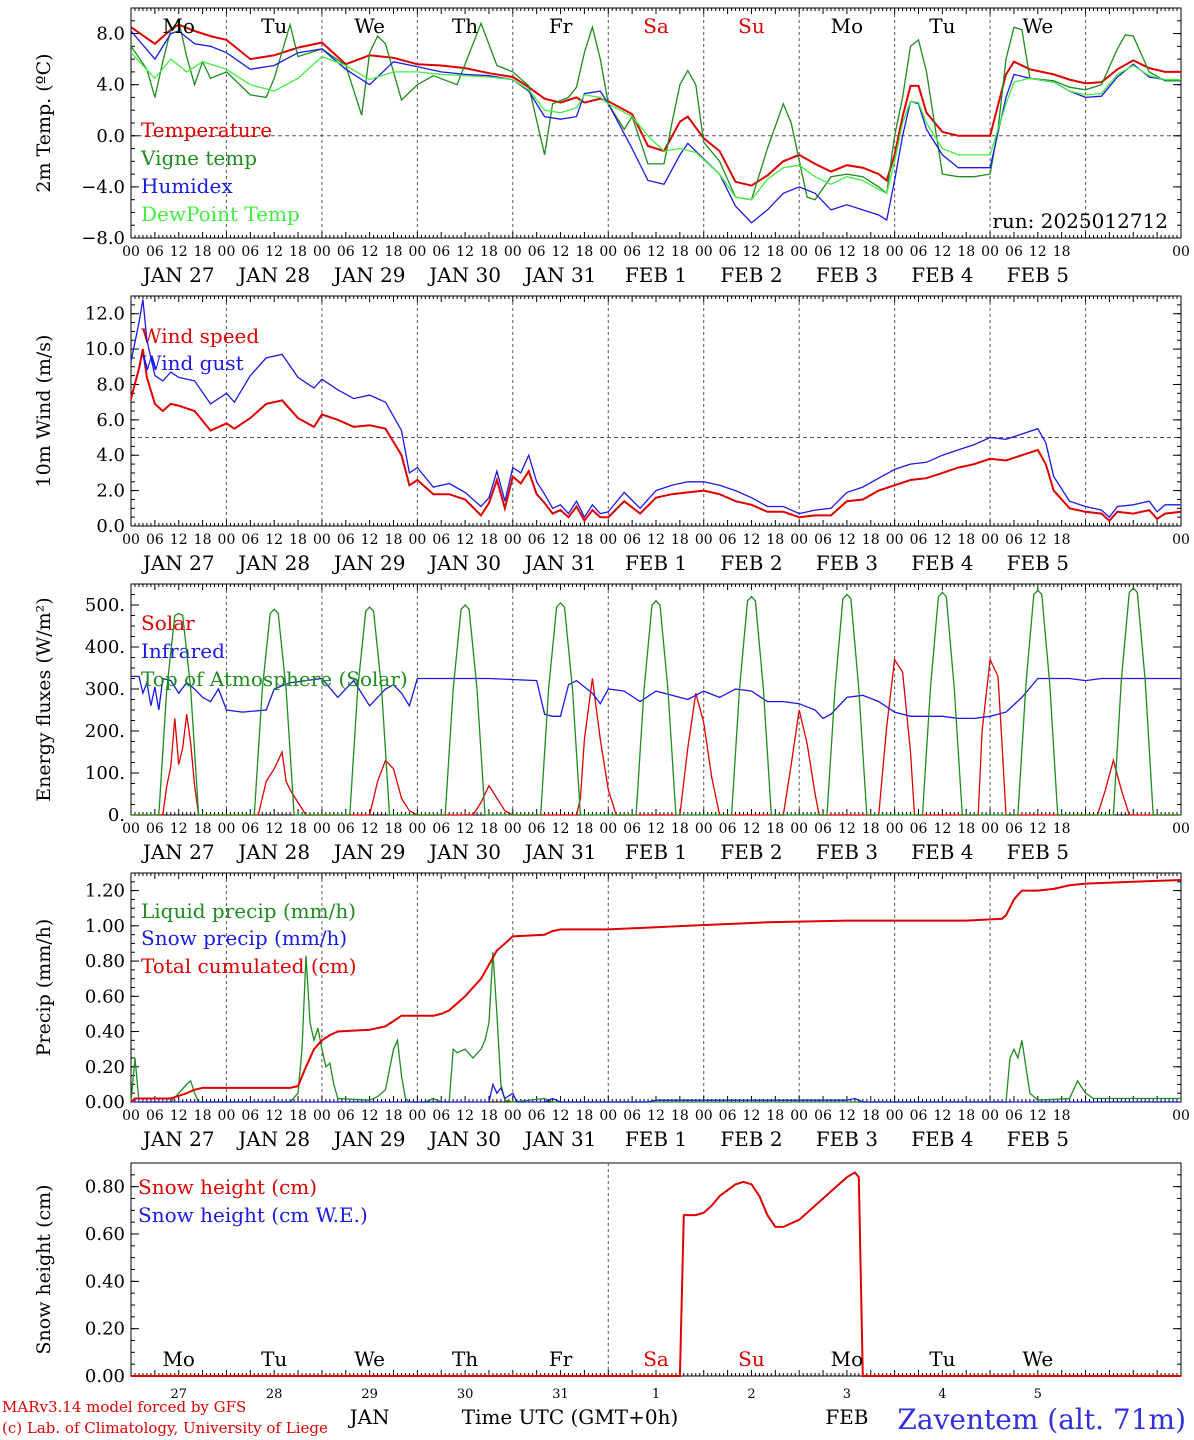  I want to click on date-label: FEB 2, so click(751, 275).